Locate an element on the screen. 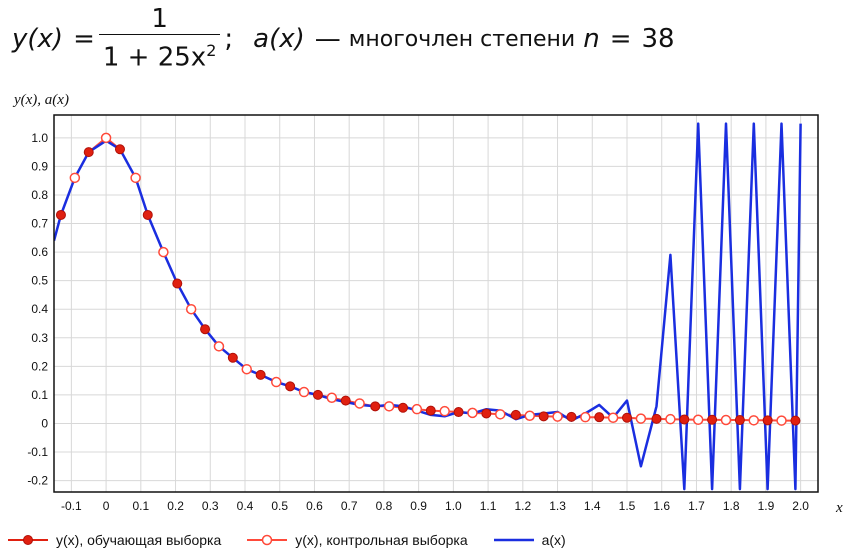 This screenshot has width=853, height=556. y-axis-ticks: -0.2 -0.1 0 0.1 0.2 0.3 0.4 0.5 0.6 0.7 0.8 0.9 1.0 is located at coordinates (37, 309).